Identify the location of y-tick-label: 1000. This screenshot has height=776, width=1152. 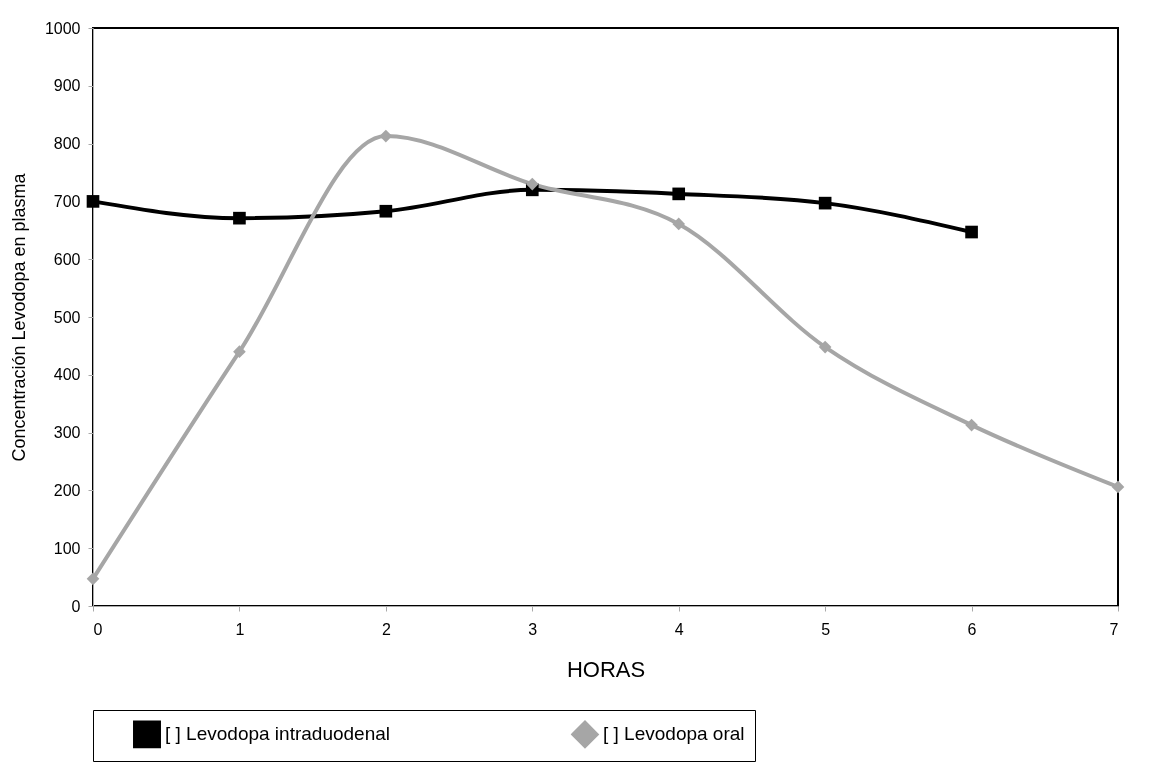
(62, 28).